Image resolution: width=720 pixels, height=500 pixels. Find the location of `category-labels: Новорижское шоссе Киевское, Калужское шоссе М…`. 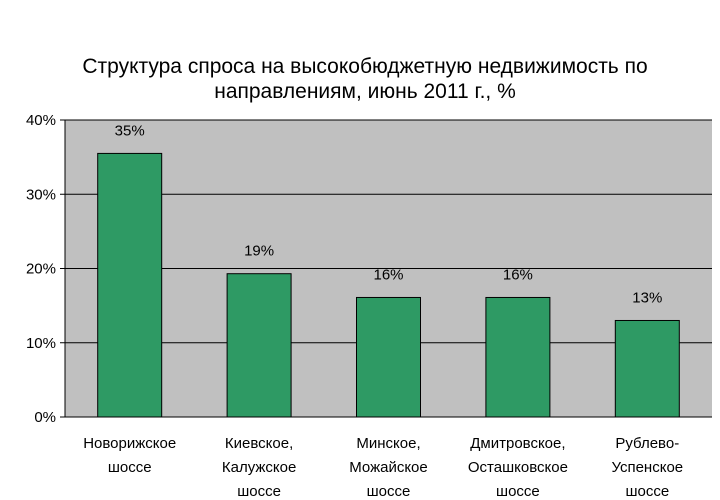

category-labels: Новорижское шоссе Киевское, Калужское шоссе М… is located at coordinates (383, 467).